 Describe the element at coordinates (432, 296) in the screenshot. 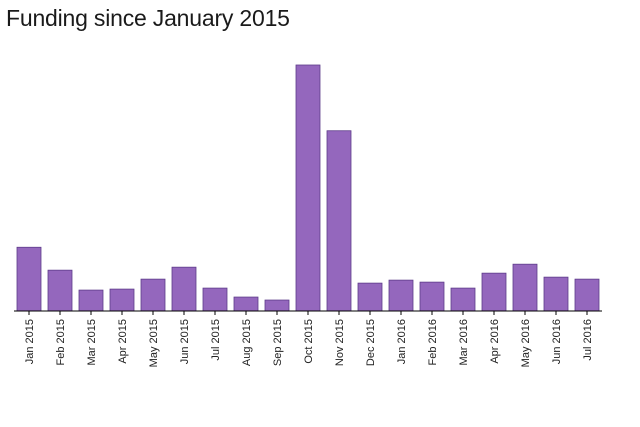

I see `bar-feb-2016` at that location.